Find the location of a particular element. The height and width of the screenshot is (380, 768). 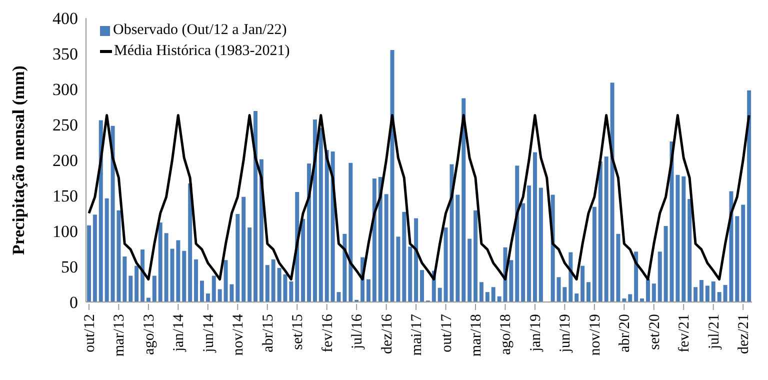

y-axis-title: Precipitação mensal (mm) is located at coordinates (18, 160).